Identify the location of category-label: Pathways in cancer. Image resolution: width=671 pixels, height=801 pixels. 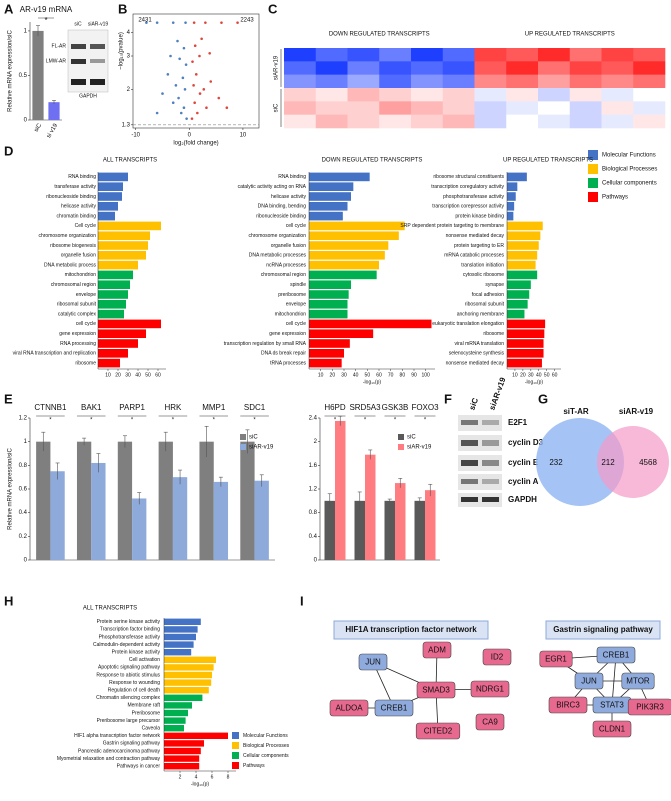
(139, 767).